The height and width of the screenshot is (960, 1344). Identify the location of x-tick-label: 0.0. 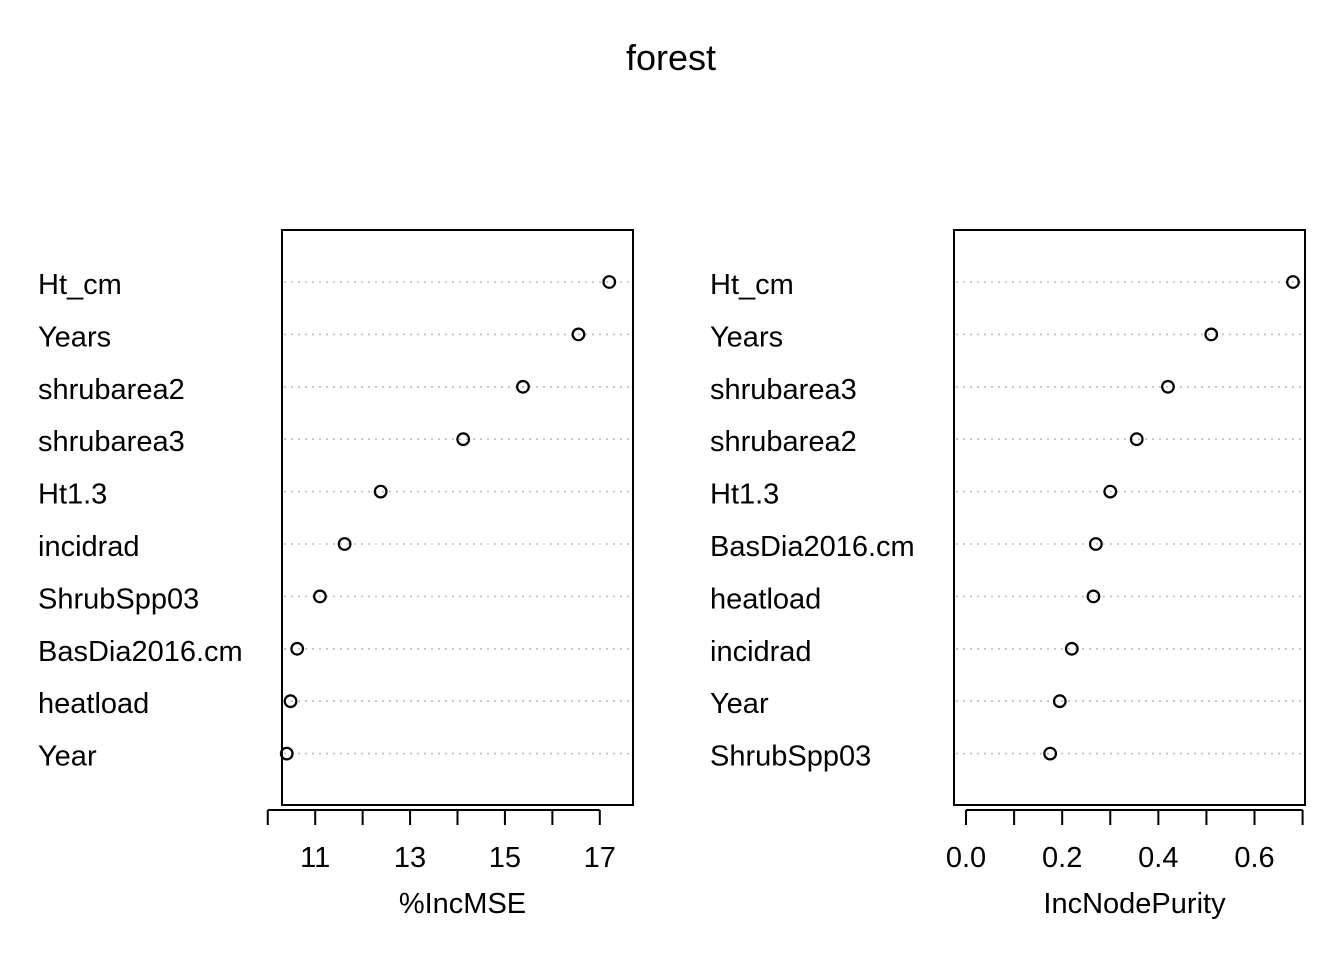
(966, 858).